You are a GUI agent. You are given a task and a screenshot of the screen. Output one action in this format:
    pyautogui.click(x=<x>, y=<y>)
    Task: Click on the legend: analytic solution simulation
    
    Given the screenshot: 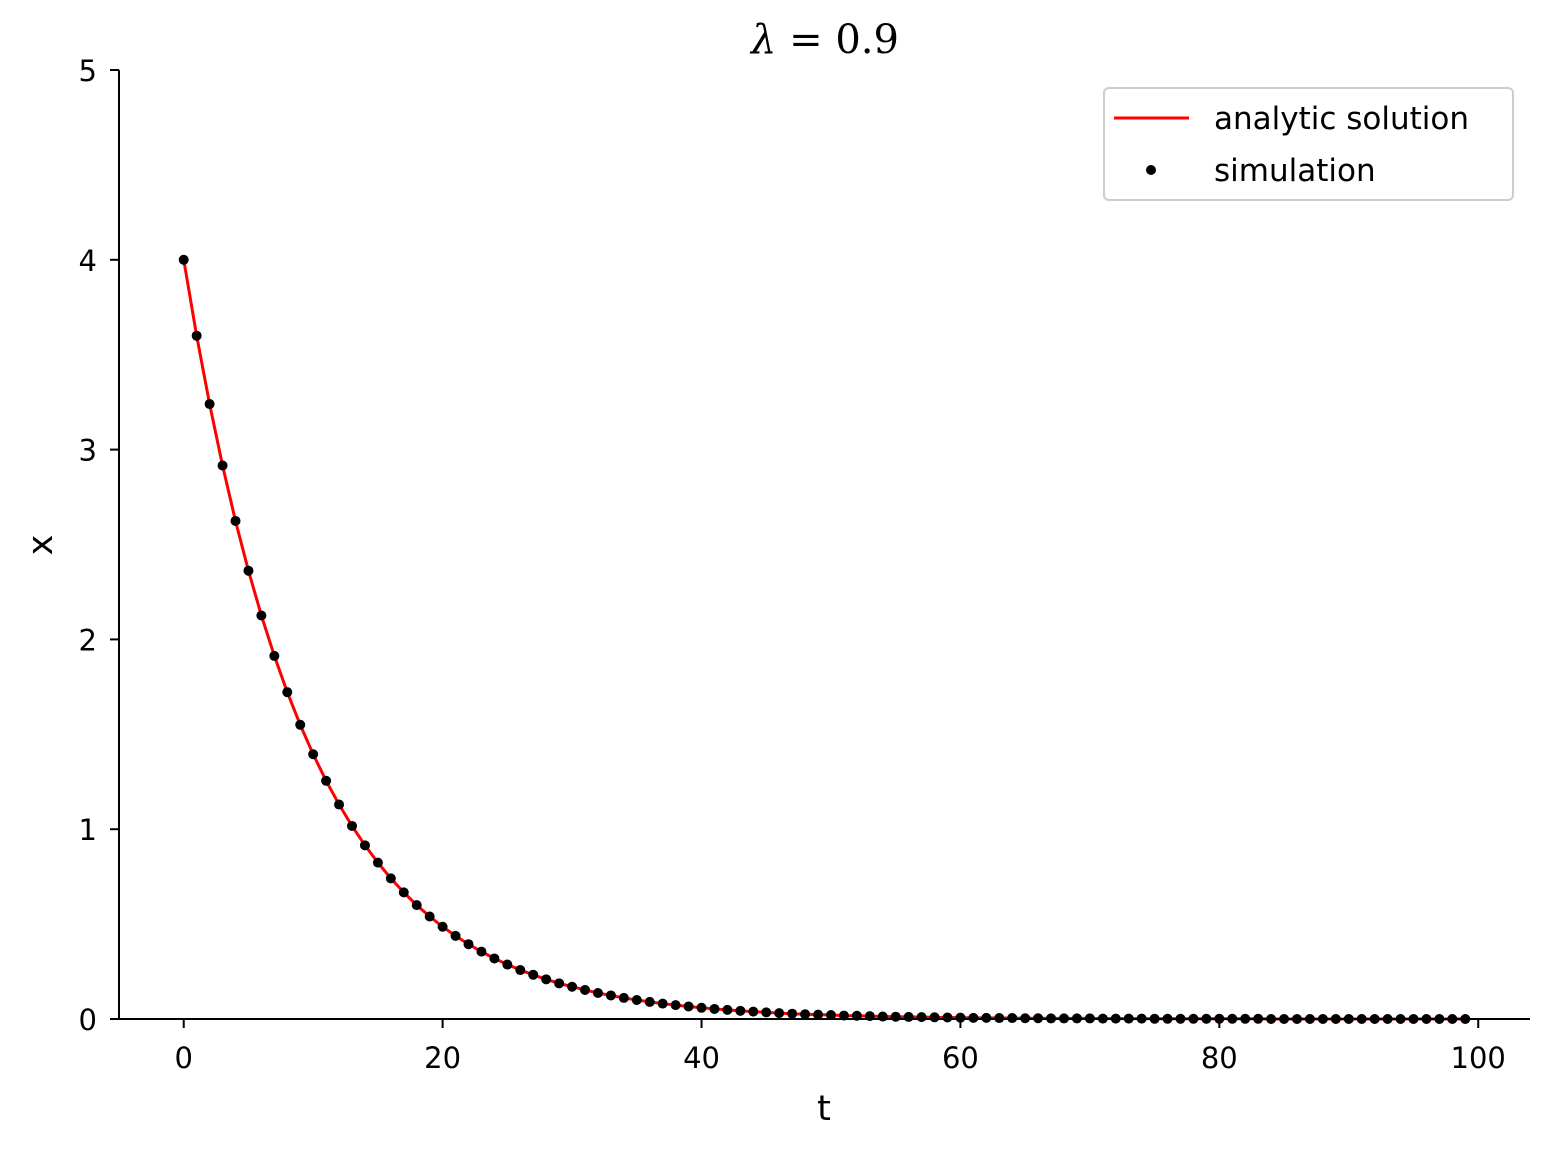 What is the action you would take?
    pyautogui.click(x=1308, y=144)
    